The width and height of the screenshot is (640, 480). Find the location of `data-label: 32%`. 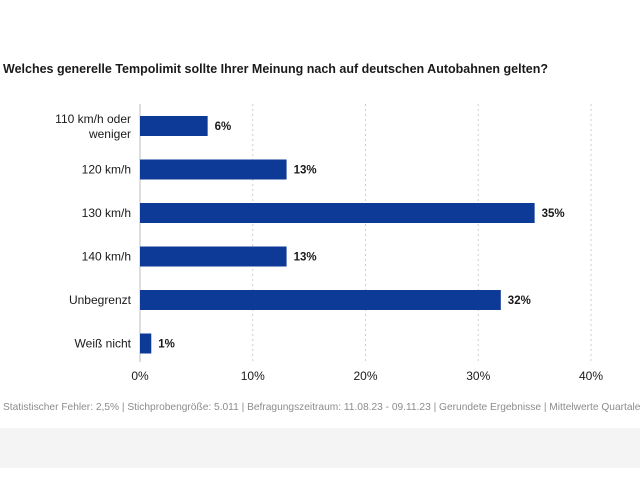

data-label: 32% is located at coordinates (519, 301).